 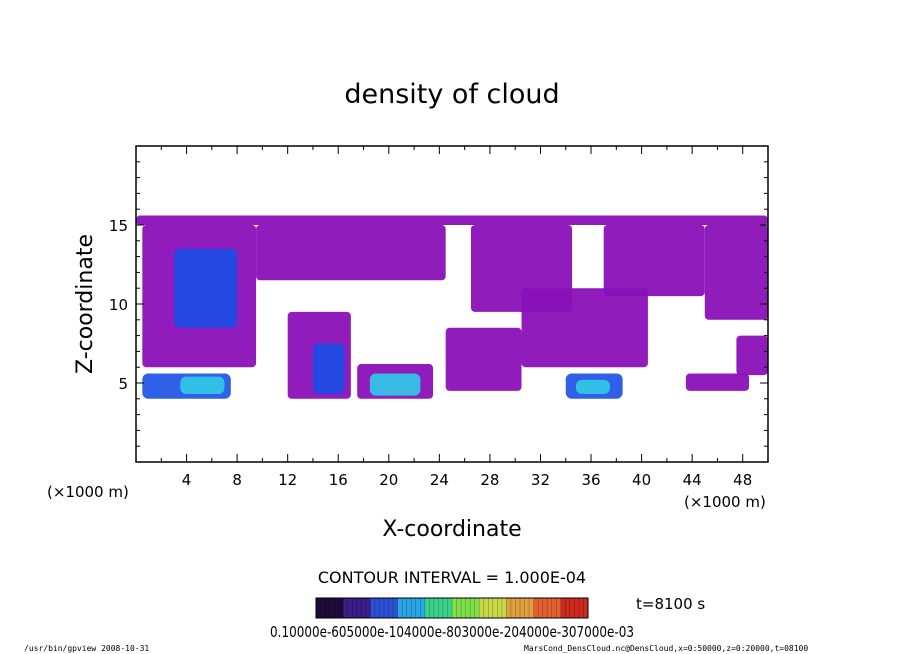 What do you see at coordinates (118, 226) in the screenshot?
I see `y-tick-label: 15` at bounding box center [118, 226].